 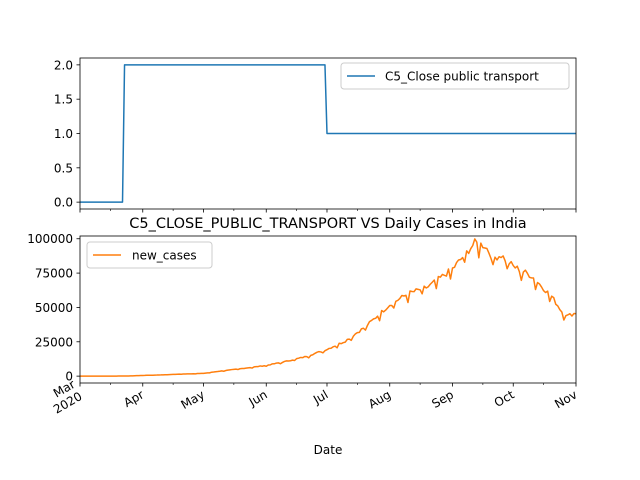 I want to click on bottom-y-tick-label: 50000, so click(x=54, y=308).